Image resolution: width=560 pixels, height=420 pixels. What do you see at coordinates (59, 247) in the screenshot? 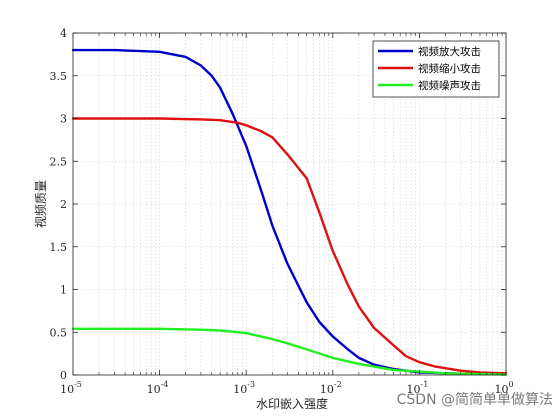
I see `y-tick-label: 1.5` at bounding box center [59, 247].